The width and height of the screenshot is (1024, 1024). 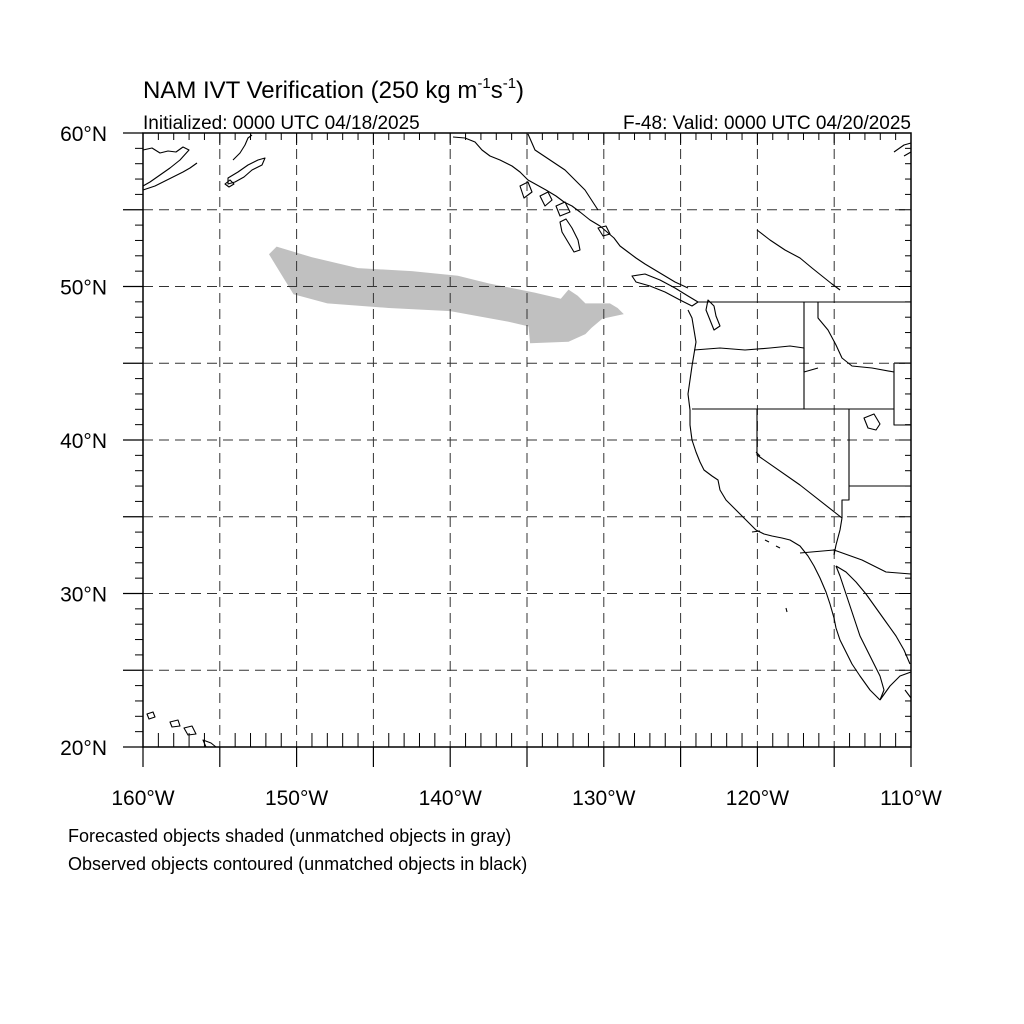 What do you see at coordinates (229, 183) in the screenshot?
I see `alaska-islet` at bounding box center [229, 183].